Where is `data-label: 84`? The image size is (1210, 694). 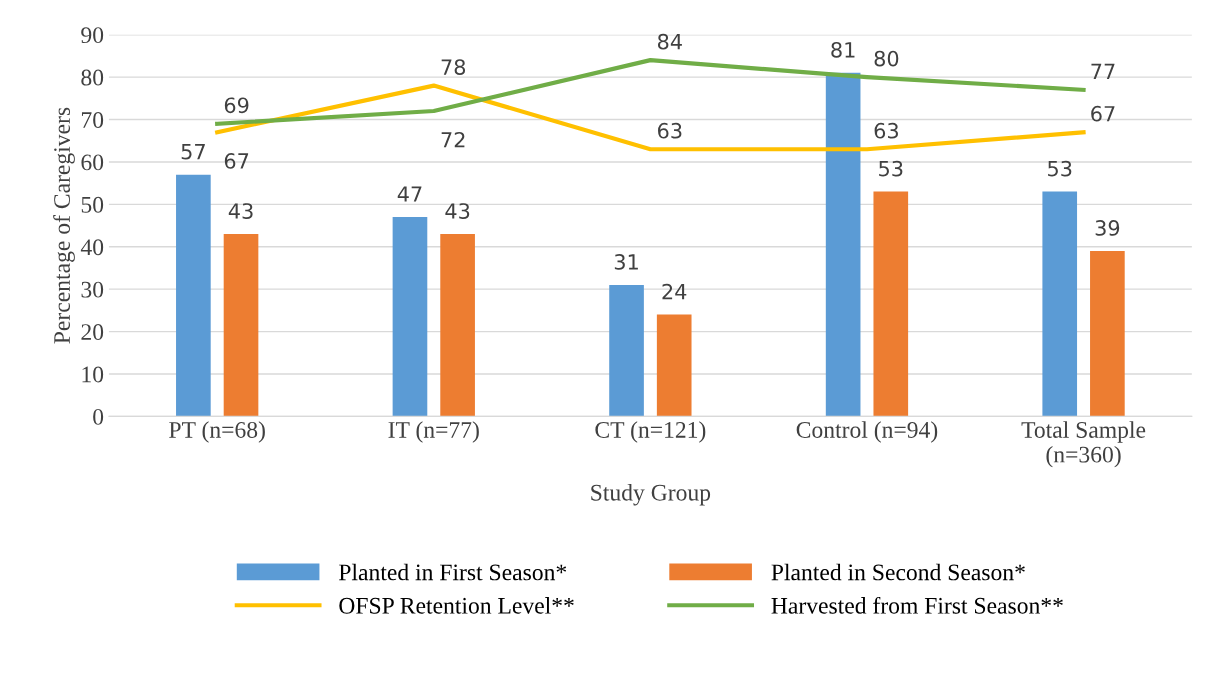 data-label: 84 is located at coordinates (669, 41).